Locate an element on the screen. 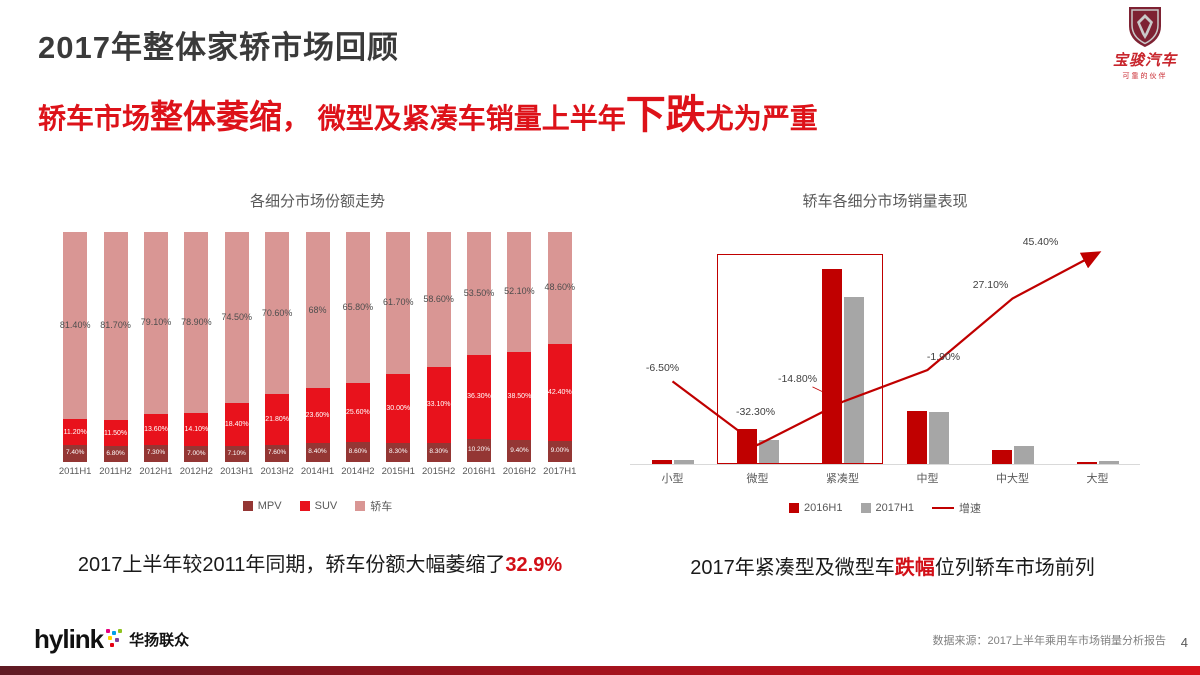 The height and width of the screenshot is (675, 1200). stack-segment-MPV: 9.00% is located at coordinates (559, 451).